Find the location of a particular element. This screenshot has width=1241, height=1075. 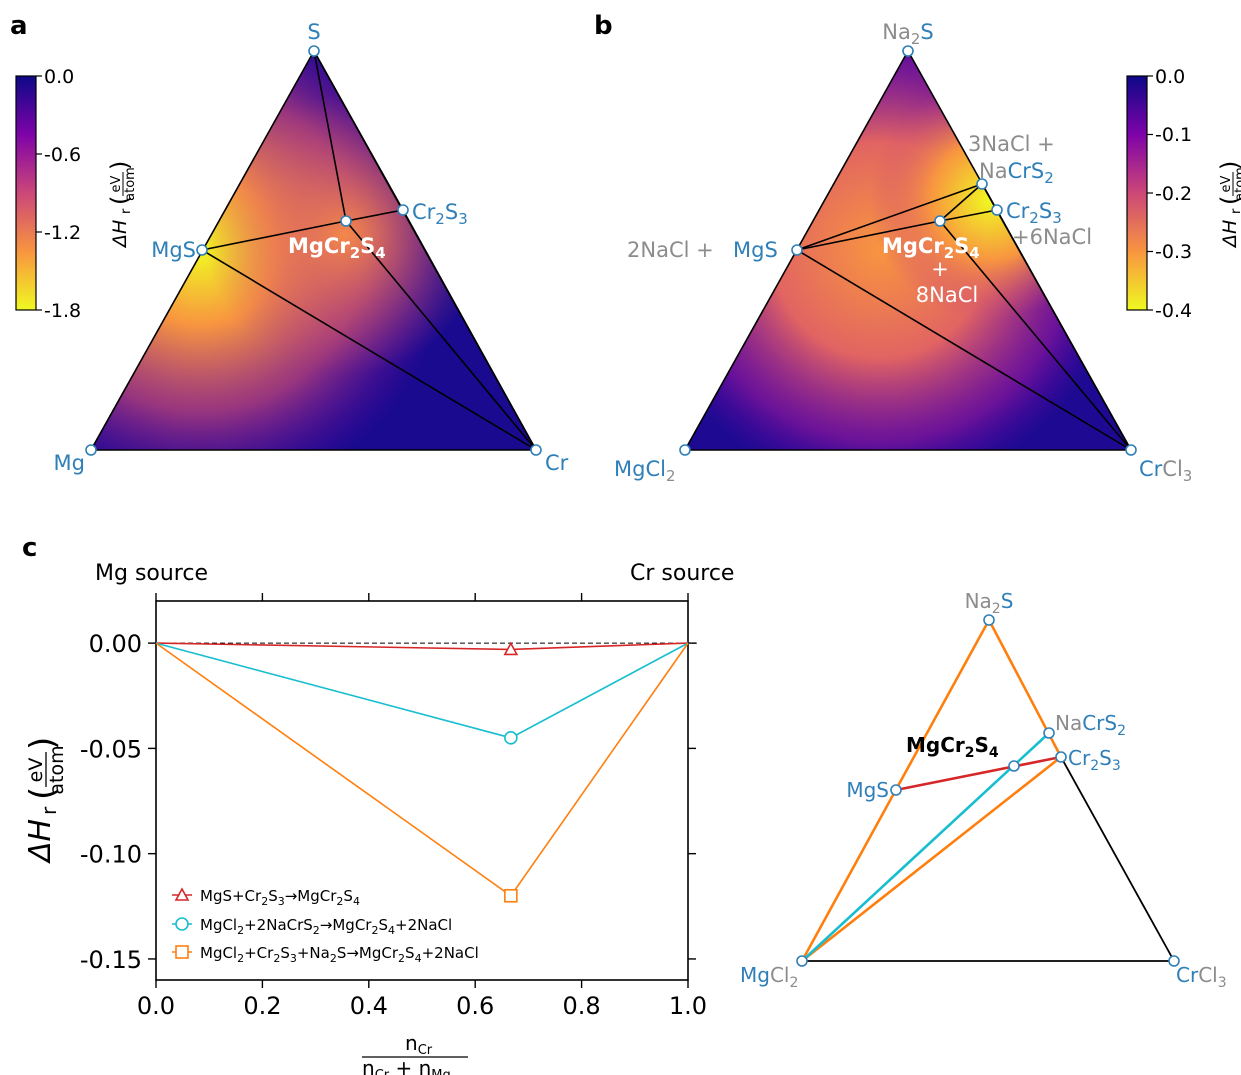

label-b-crcl3: CrCl3 is located at coordinates (1165, 471).